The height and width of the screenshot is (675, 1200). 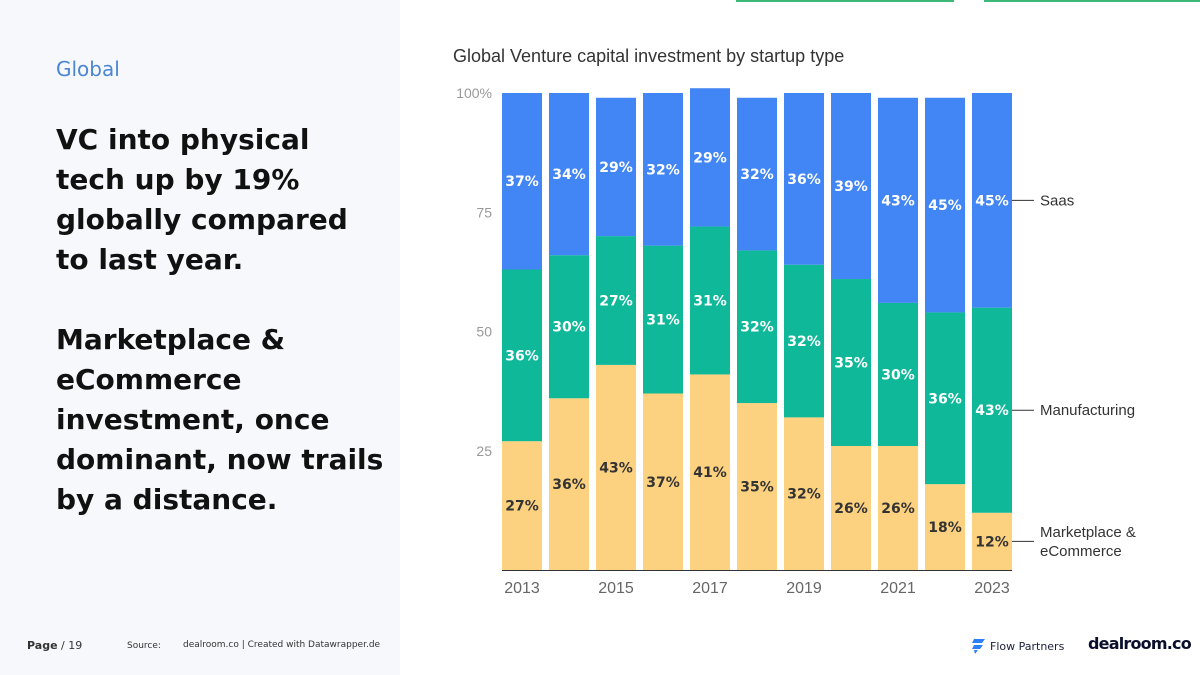 I want to click on x-tick-label: 2021, so click(x=898, y=588).